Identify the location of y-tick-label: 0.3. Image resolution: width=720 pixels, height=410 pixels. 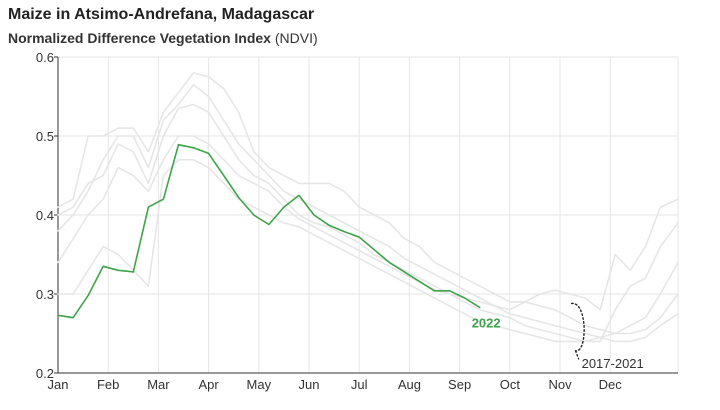
(45, 294).